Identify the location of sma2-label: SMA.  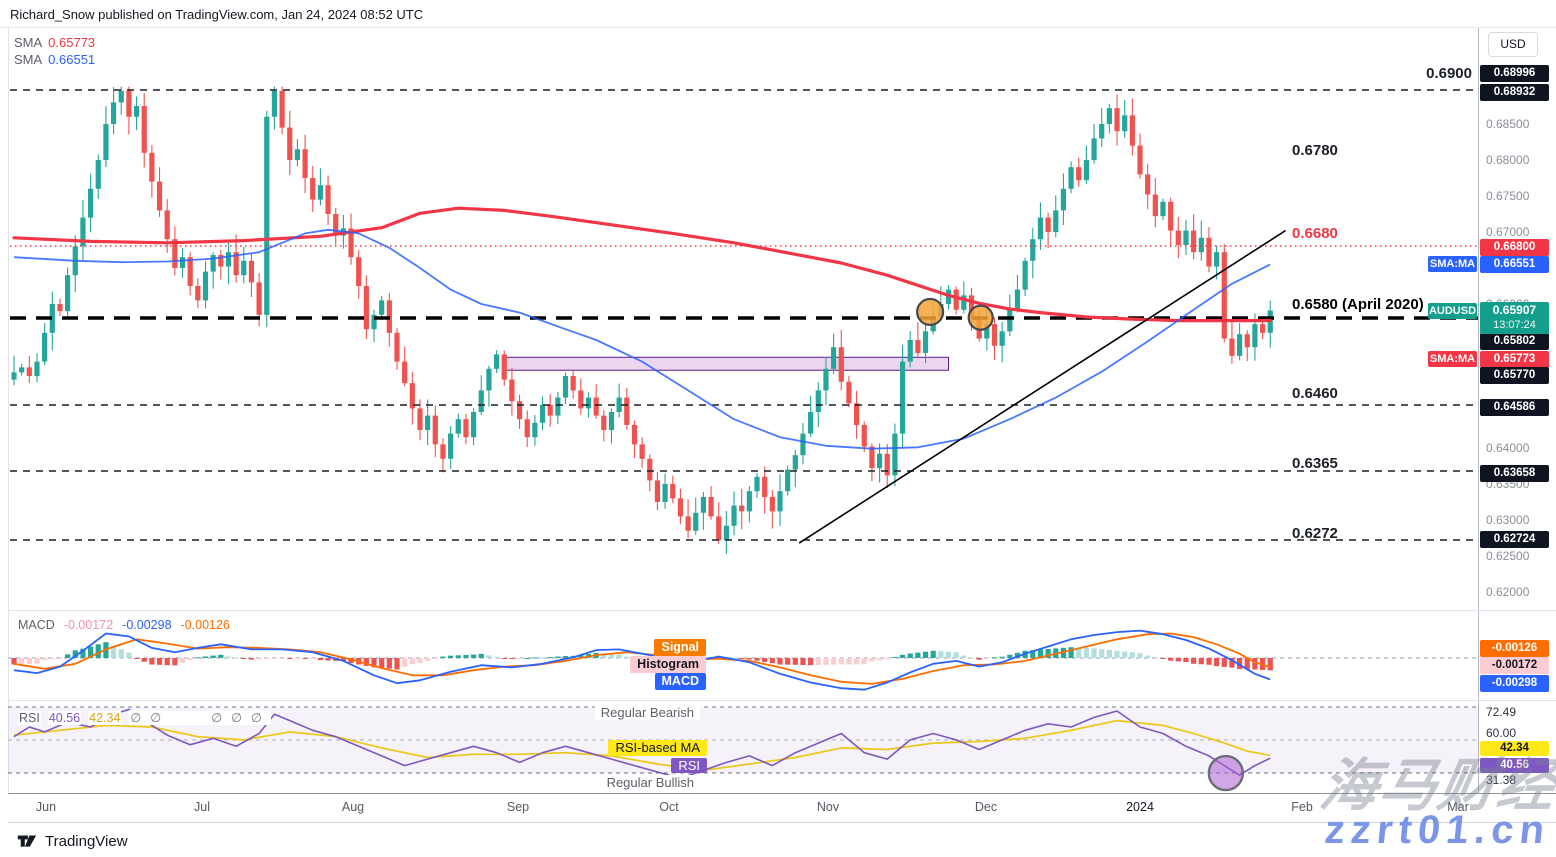
(28, 59).